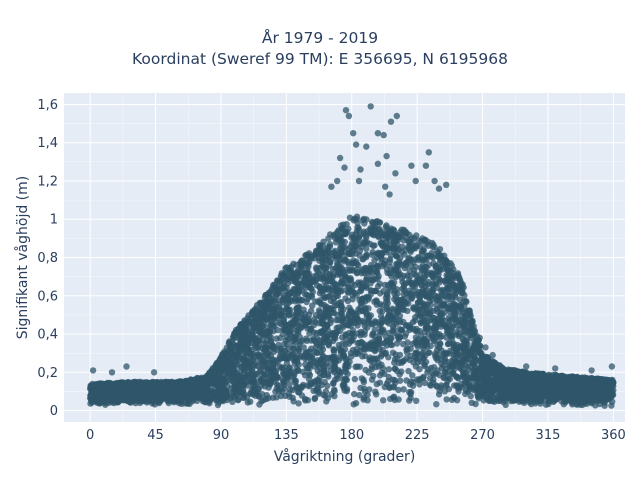  I want to click on x-tick-label: 360, so click(613, 435).